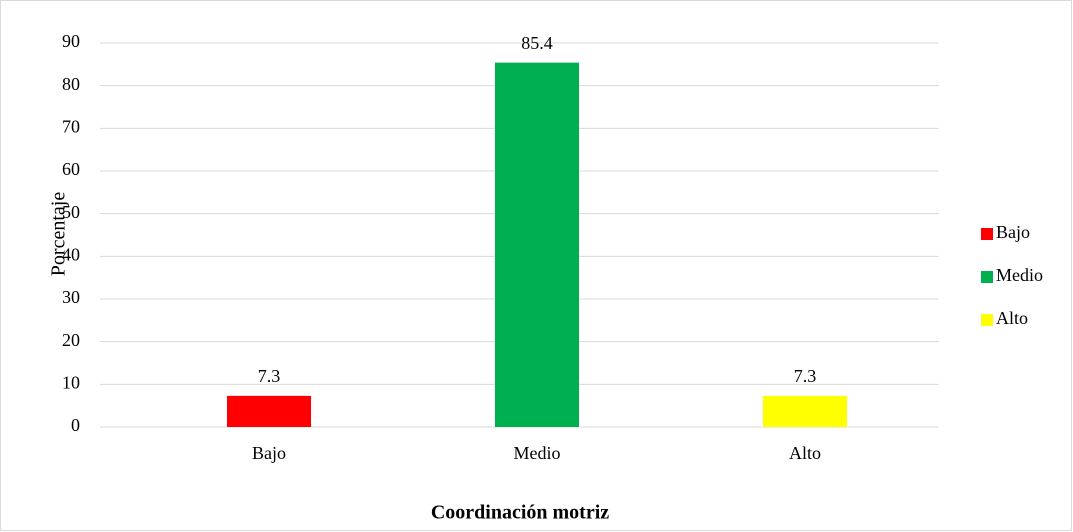 The height and width of the screenshot is (532, 1073). Describe the element at coordinates (1012, 318) in the screenshot. I see `legend-label: Alto` at that location.